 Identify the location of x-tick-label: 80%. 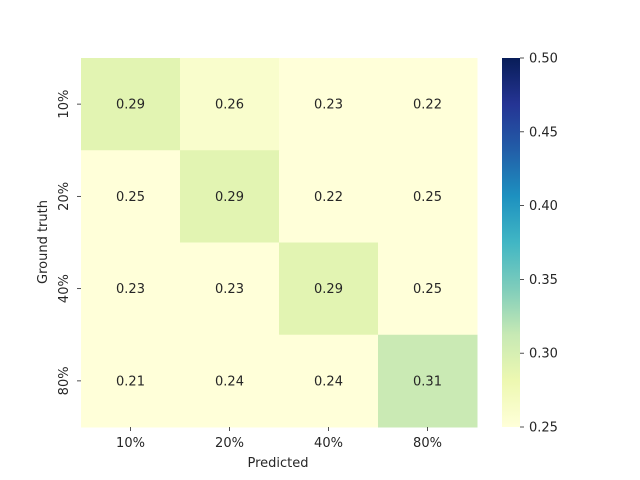
(427, 443).